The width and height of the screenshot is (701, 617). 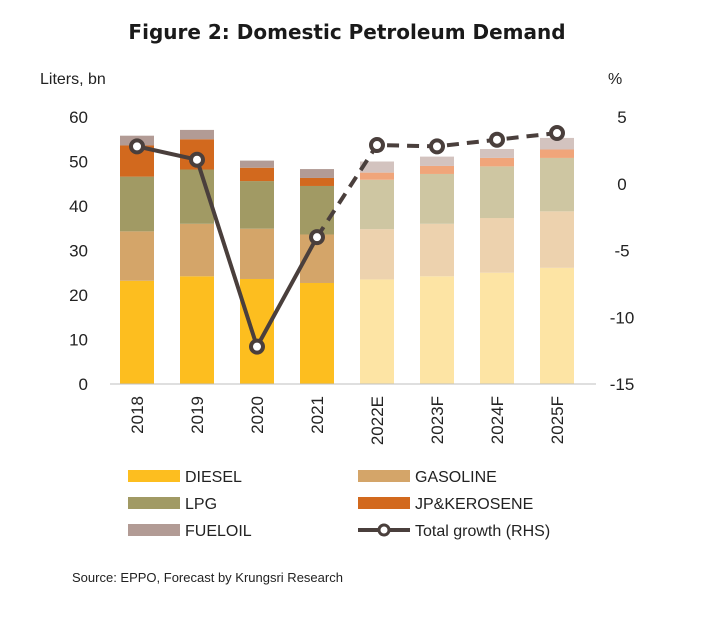 What do you see at coordinates (317, 415) in the screenshot?
I see `category-label: 2021` at bounding box center [317, 415].